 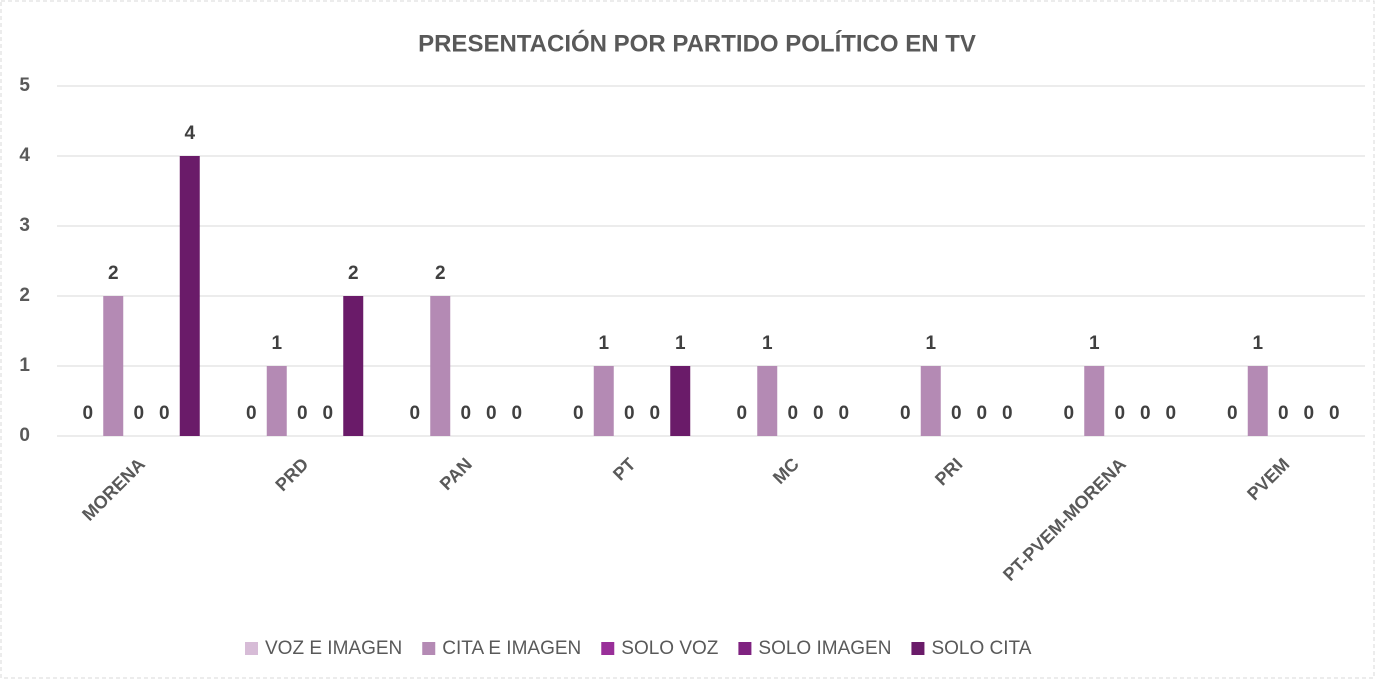 I want to click on y-tick-label: 2, so click(x=24, y=295).